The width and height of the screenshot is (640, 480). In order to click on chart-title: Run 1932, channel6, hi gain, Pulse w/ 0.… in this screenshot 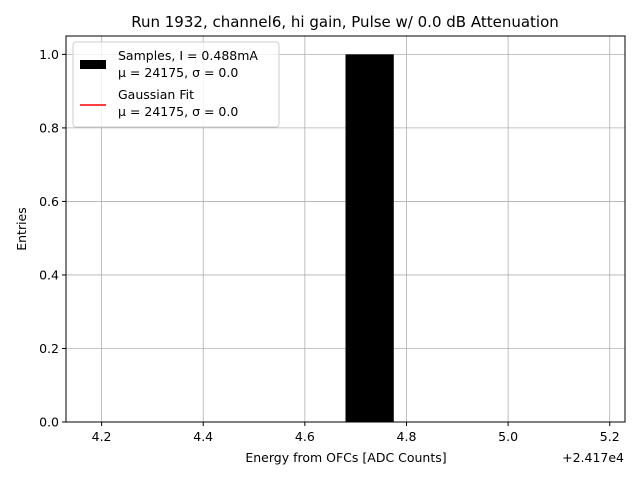, I will do `click(345, 22)`.